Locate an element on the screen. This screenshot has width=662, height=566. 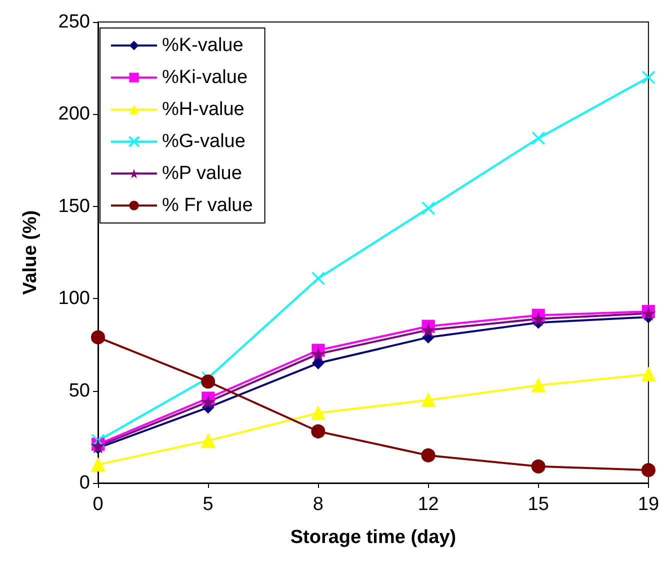
legend-label: %H-value is located at coordinates (203, 109).